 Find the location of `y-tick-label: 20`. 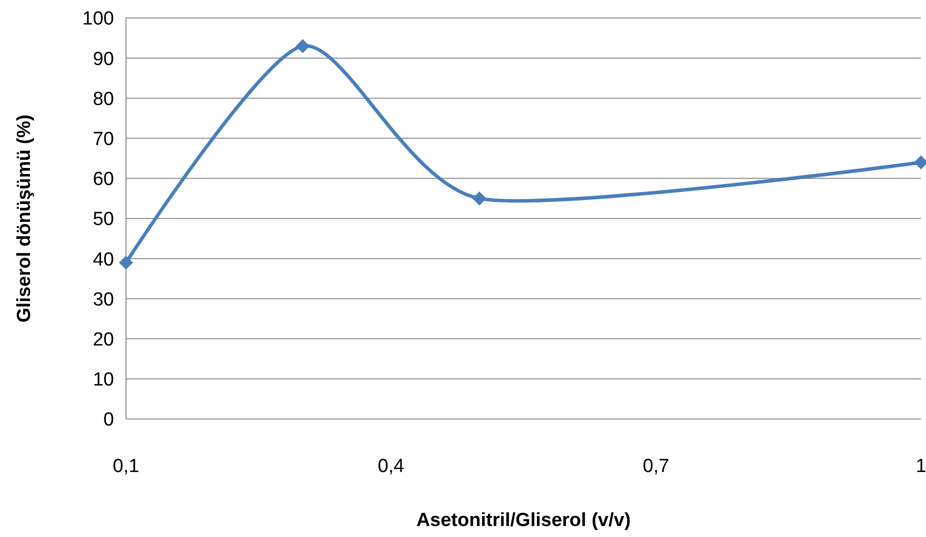

y-tick-label: 20 is located at coordinates (103, 339).